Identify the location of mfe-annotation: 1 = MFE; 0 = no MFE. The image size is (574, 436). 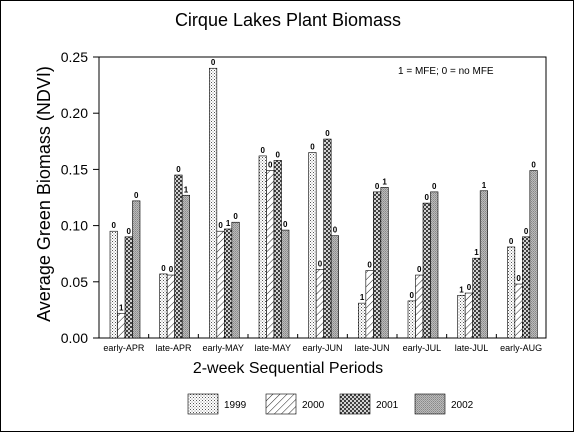
(446, 71).